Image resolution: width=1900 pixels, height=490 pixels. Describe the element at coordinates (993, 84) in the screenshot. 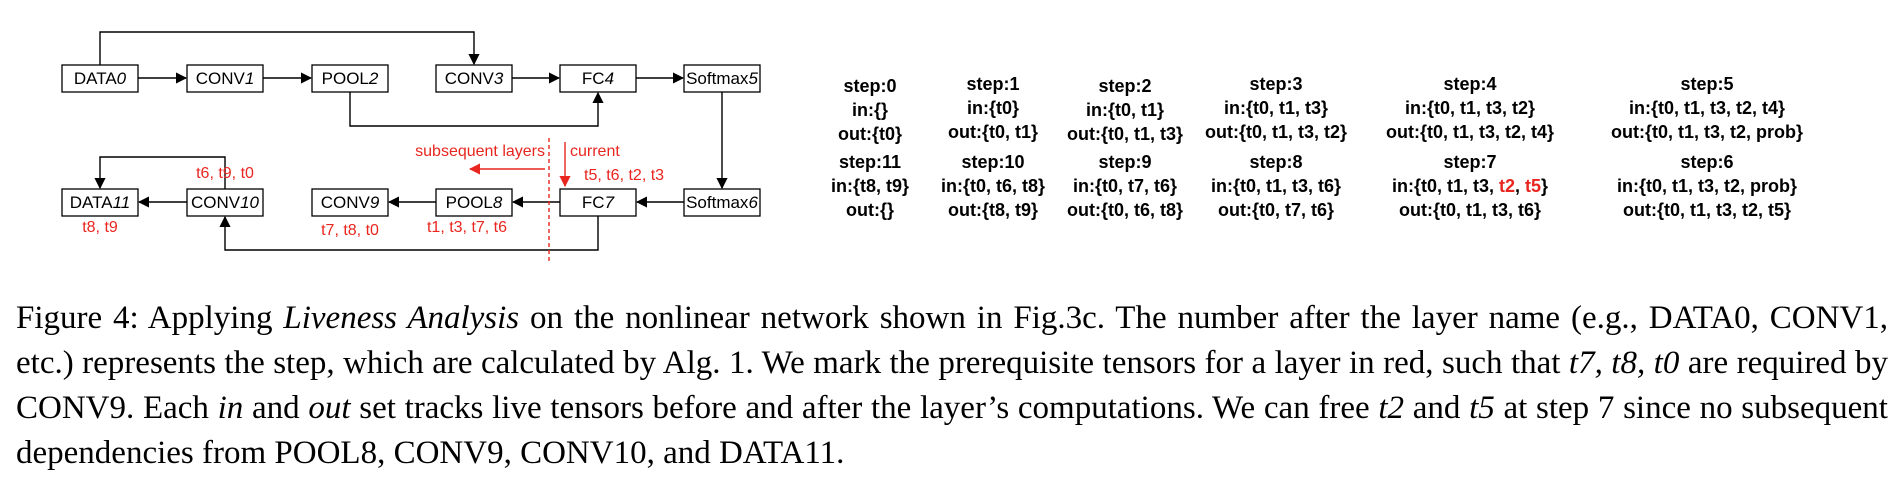

I see `step-label: step:1` at that location.